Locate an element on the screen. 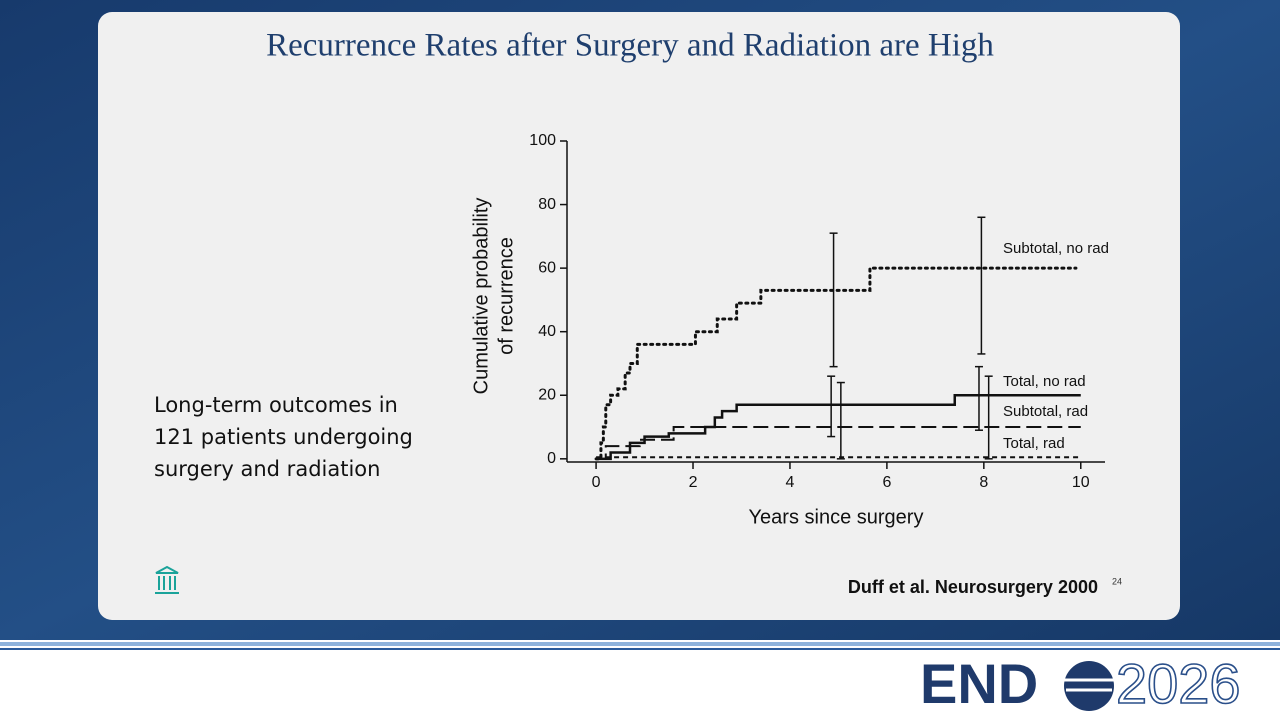 Image resolution: width=1280 pixels, height=720 pixels. body-line: surgery and radiation is located at coordinates (267, 469).